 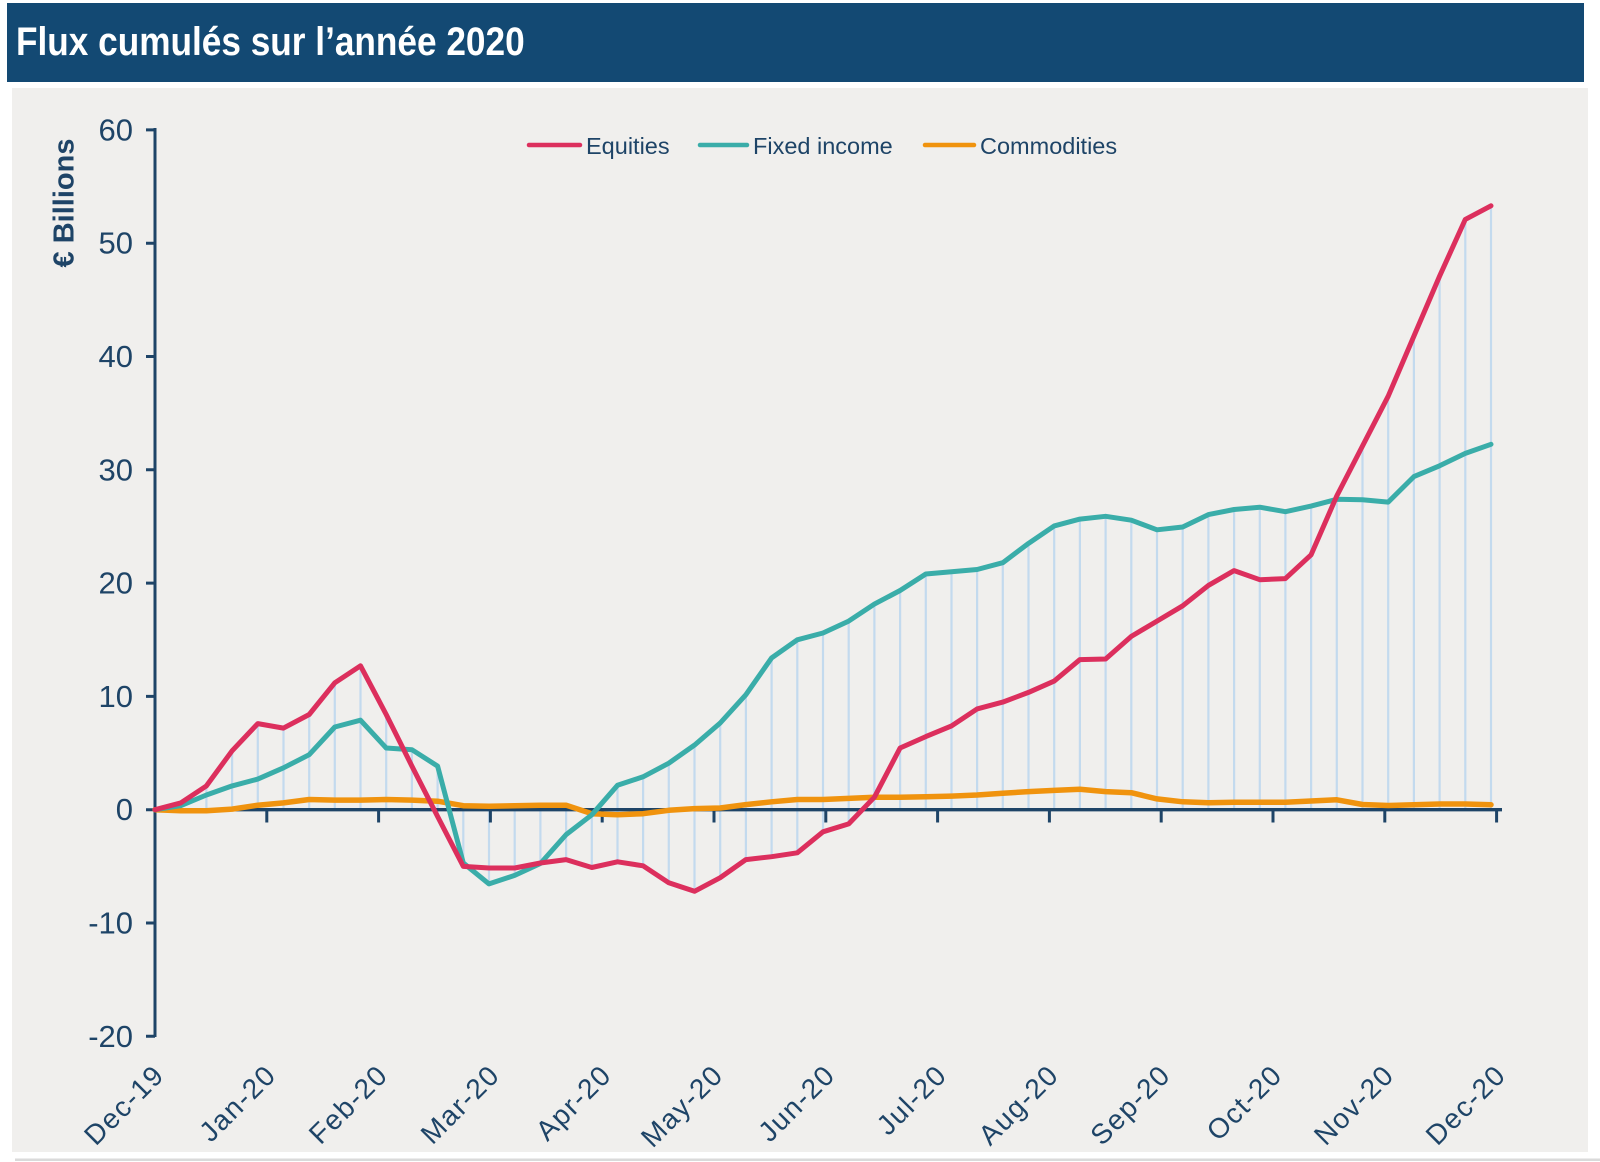 I want to click on svg-text: -20, so click(x=110, y=1036).